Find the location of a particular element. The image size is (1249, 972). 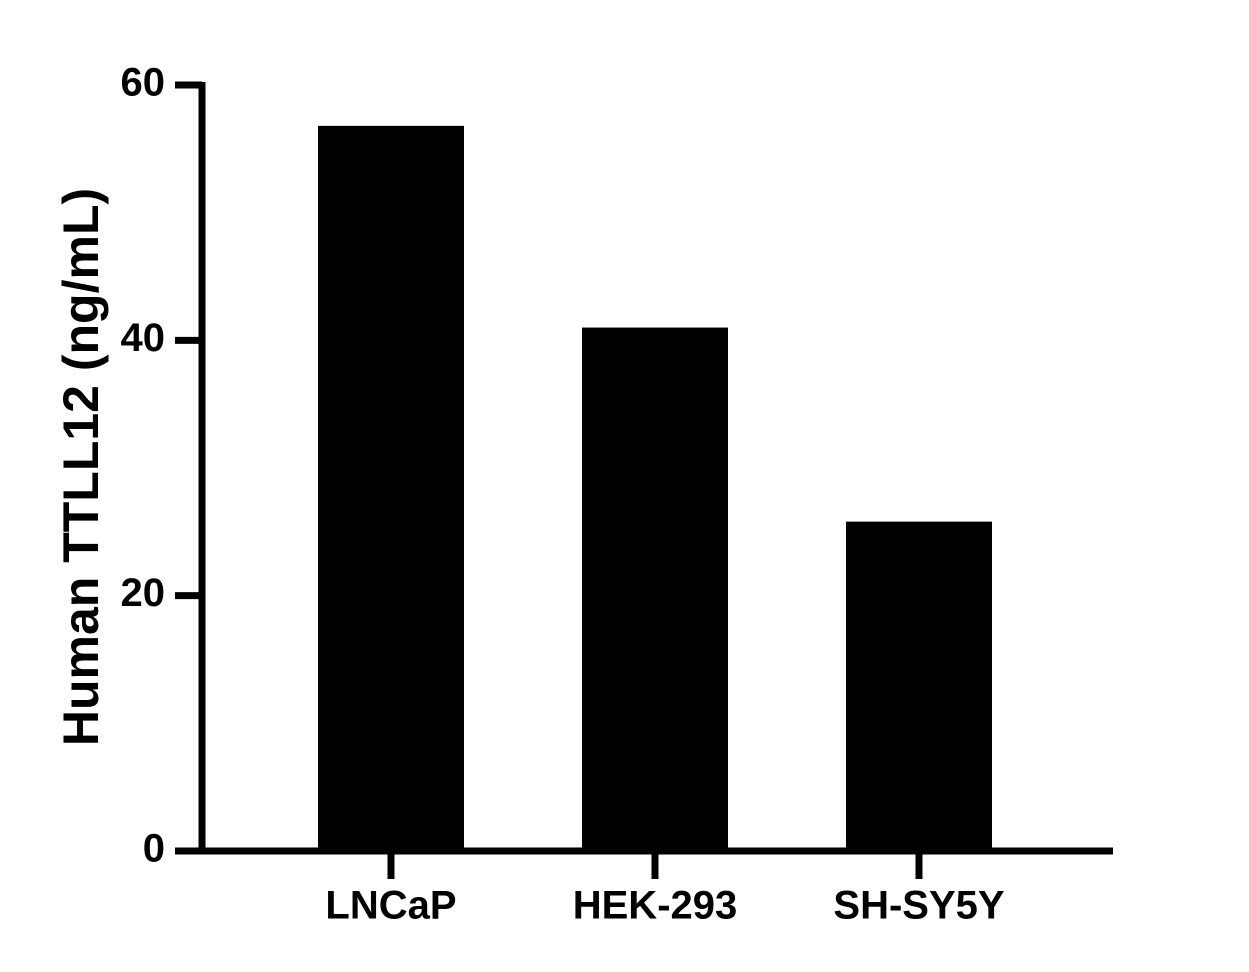

y-tick-label: 20 is located at coordinates (143, 593).